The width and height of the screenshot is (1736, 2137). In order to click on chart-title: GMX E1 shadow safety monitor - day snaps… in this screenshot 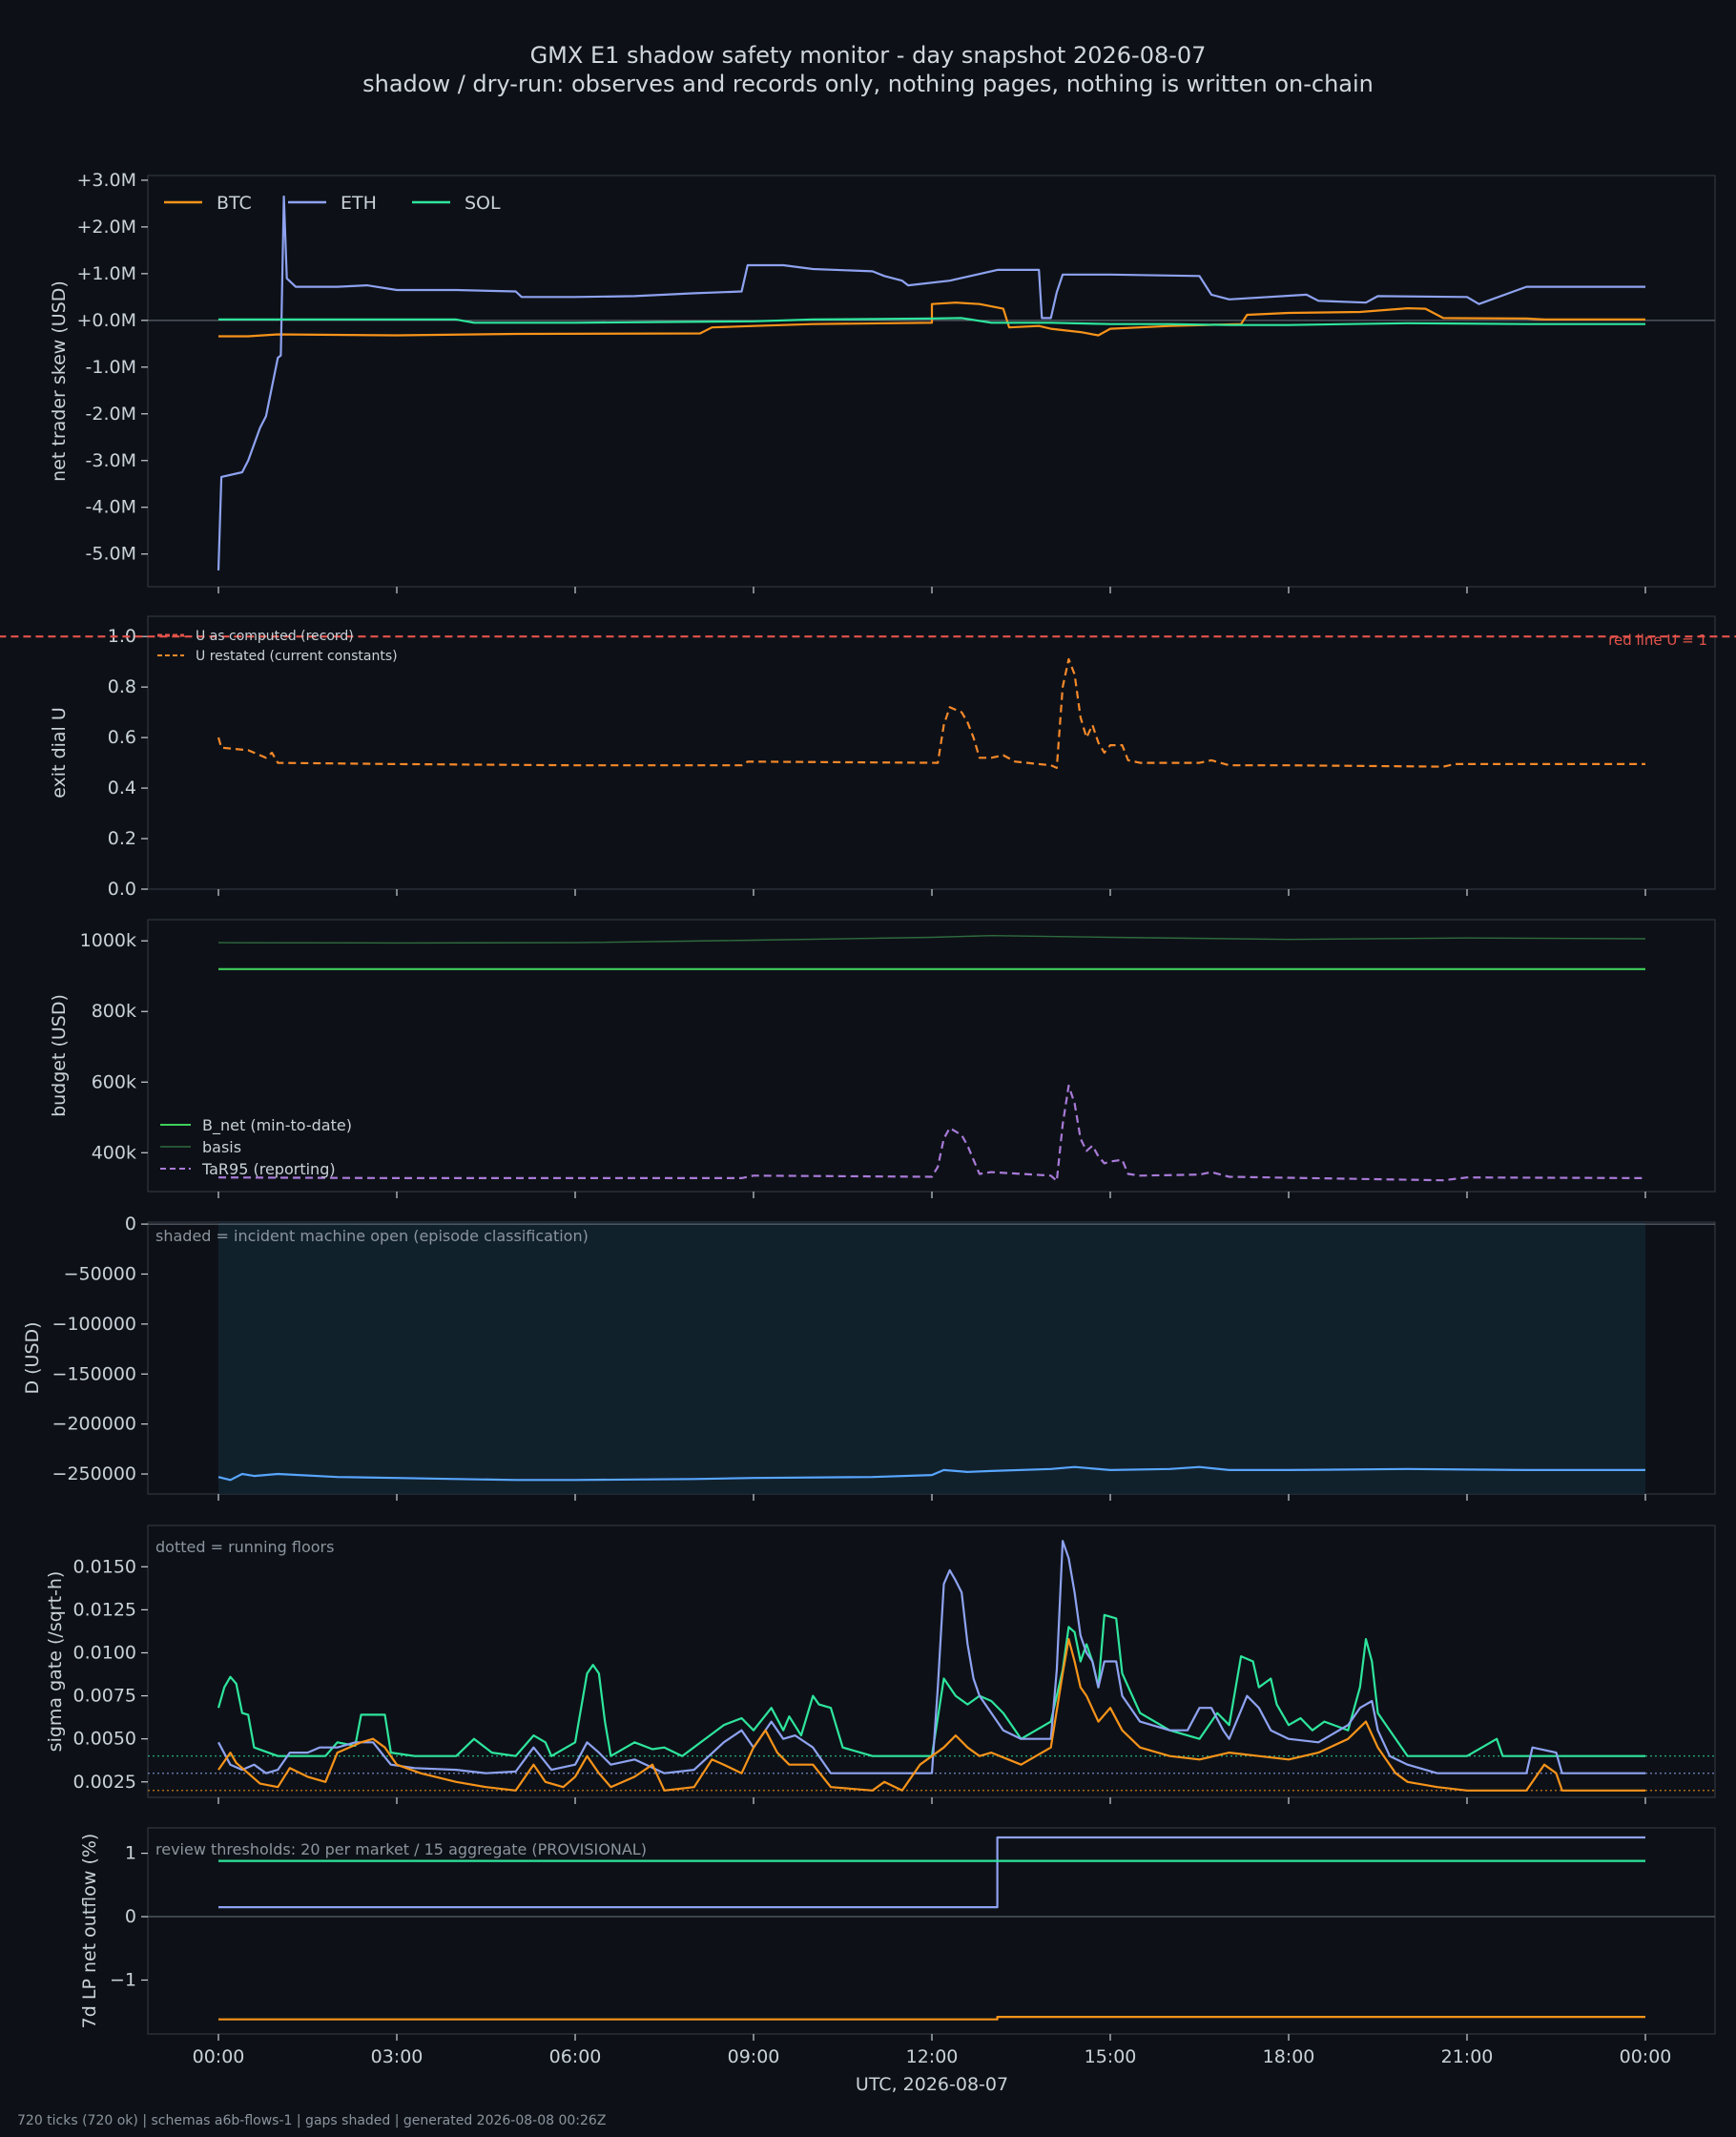, I will do `click(868, 55)`.